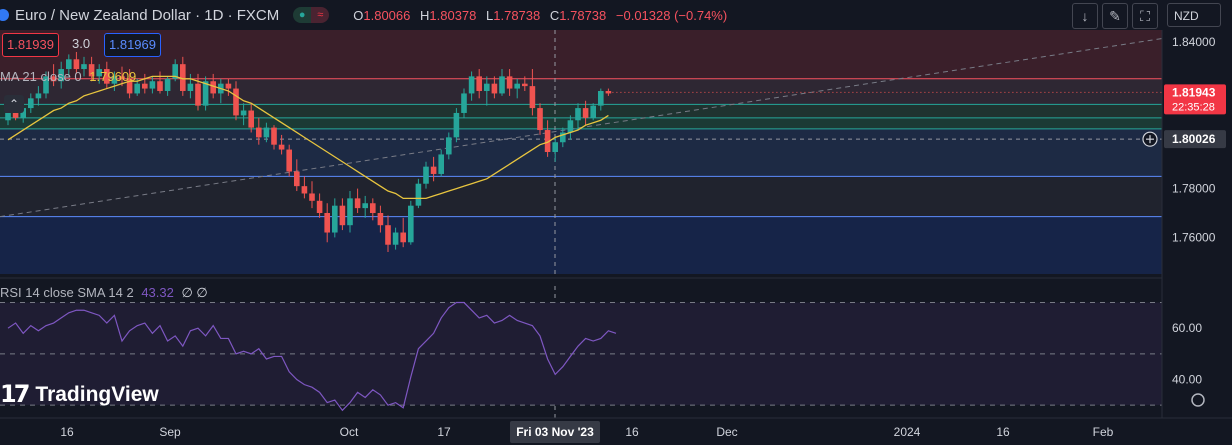  I want to click on sell-price-button: 1.81939, so click(30, 45).